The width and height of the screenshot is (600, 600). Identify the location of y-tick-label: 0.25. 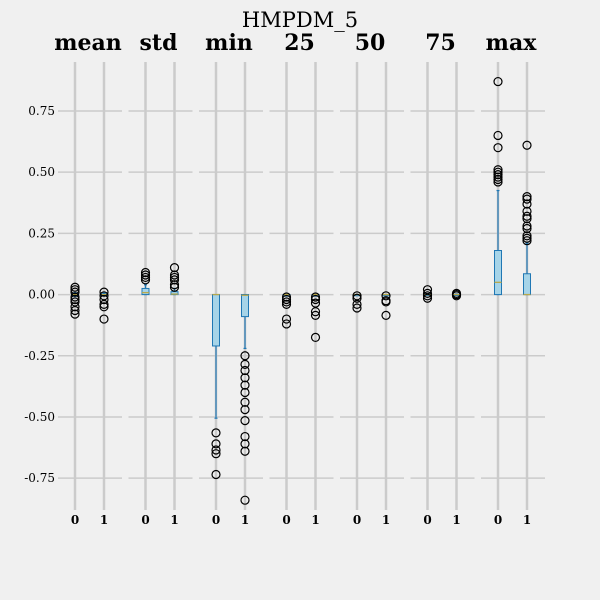
(41, 233).